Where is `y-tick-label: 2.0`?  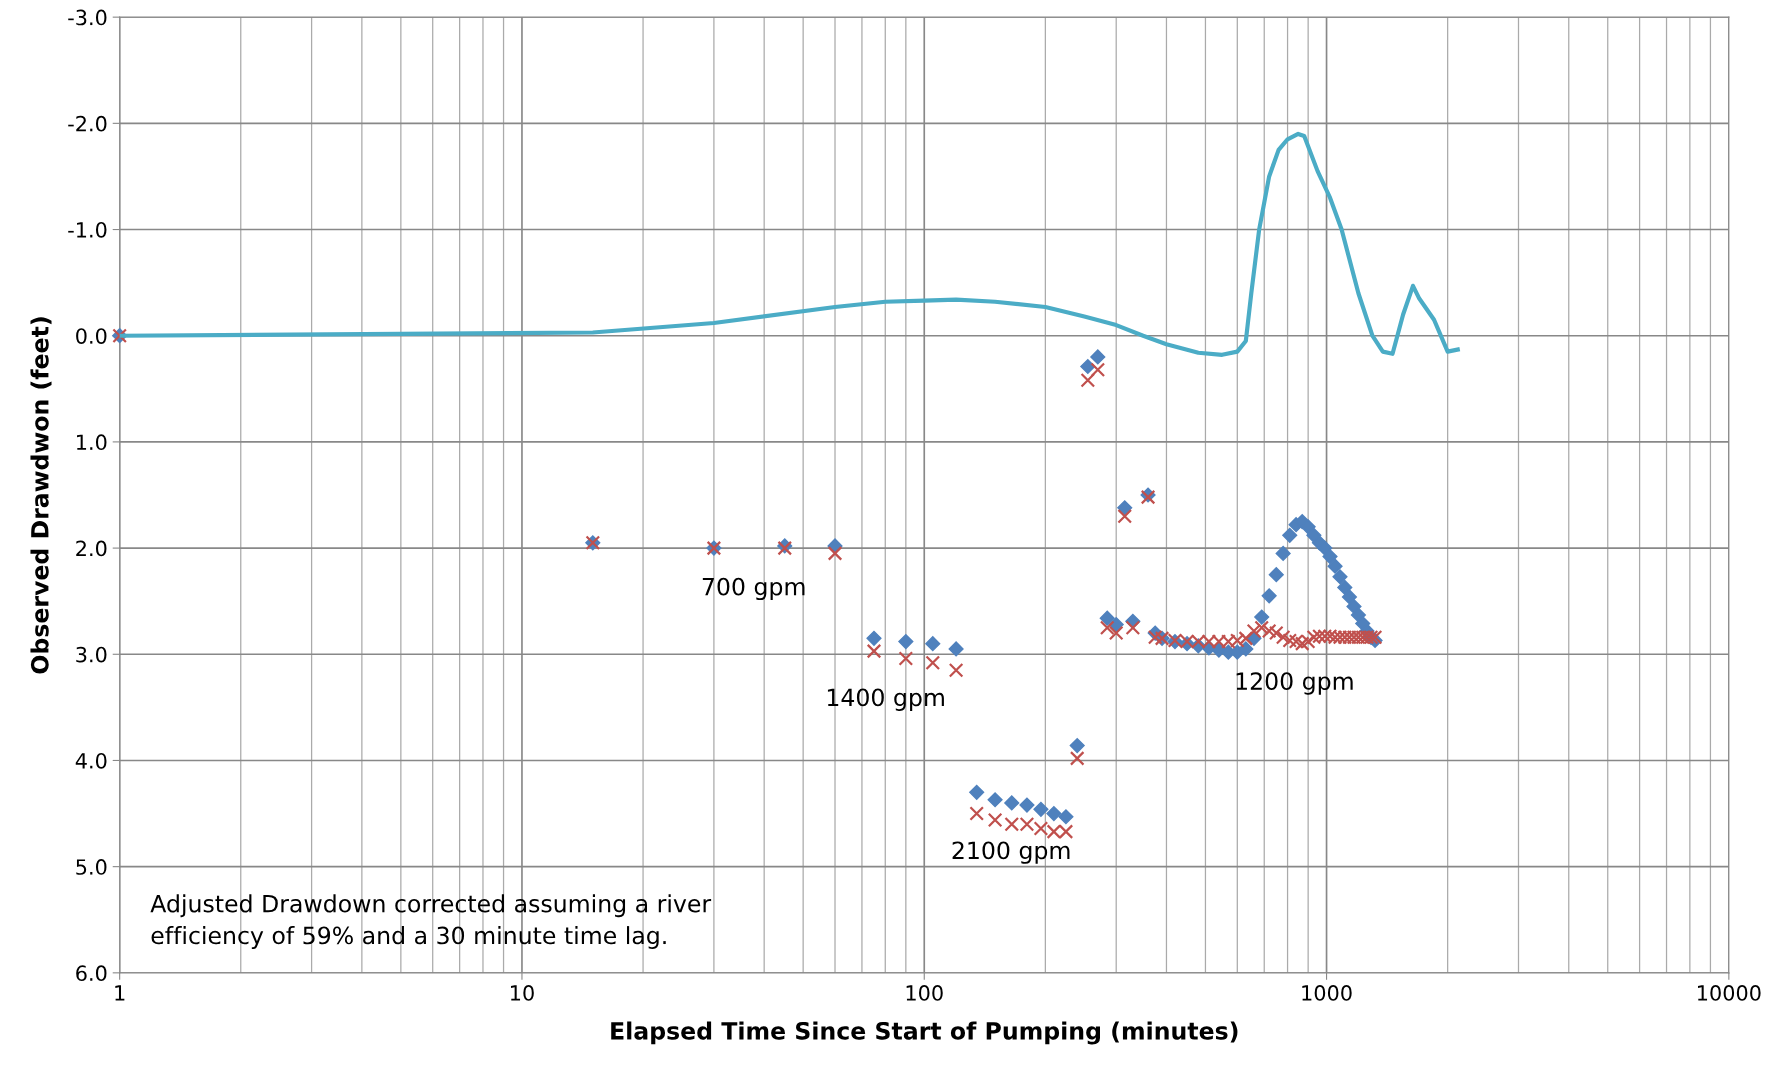 y-tick-label: 2.0 is located at coordinates (91, 548).